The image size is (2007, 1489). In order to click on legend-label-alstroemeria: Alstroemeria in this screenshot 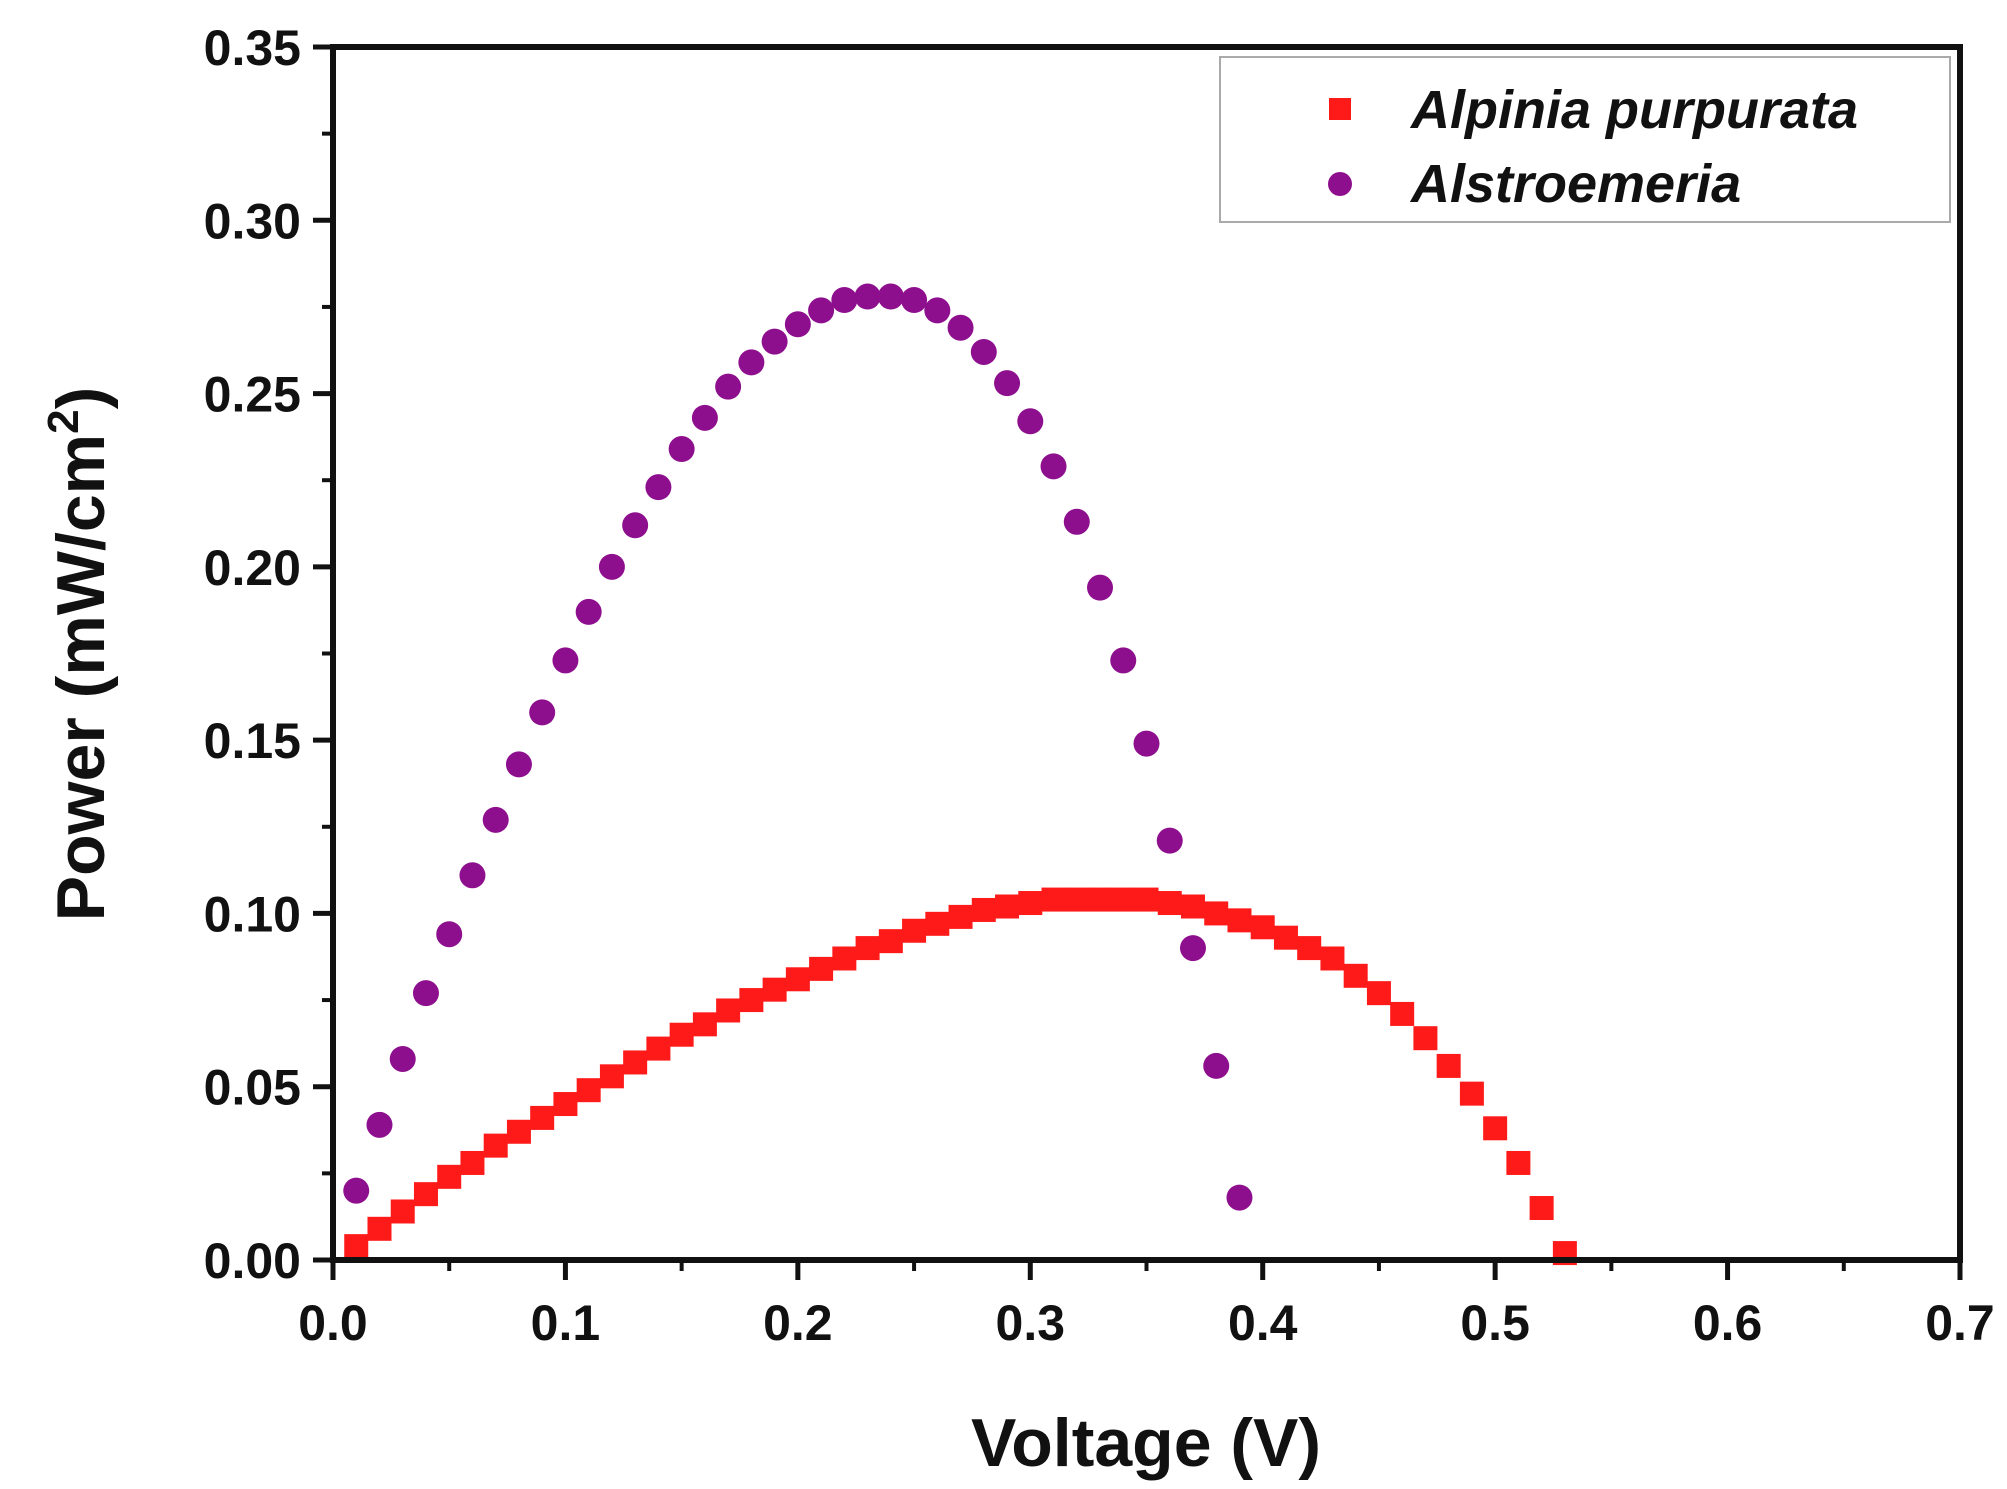, I will do `click(1575, 184)`.